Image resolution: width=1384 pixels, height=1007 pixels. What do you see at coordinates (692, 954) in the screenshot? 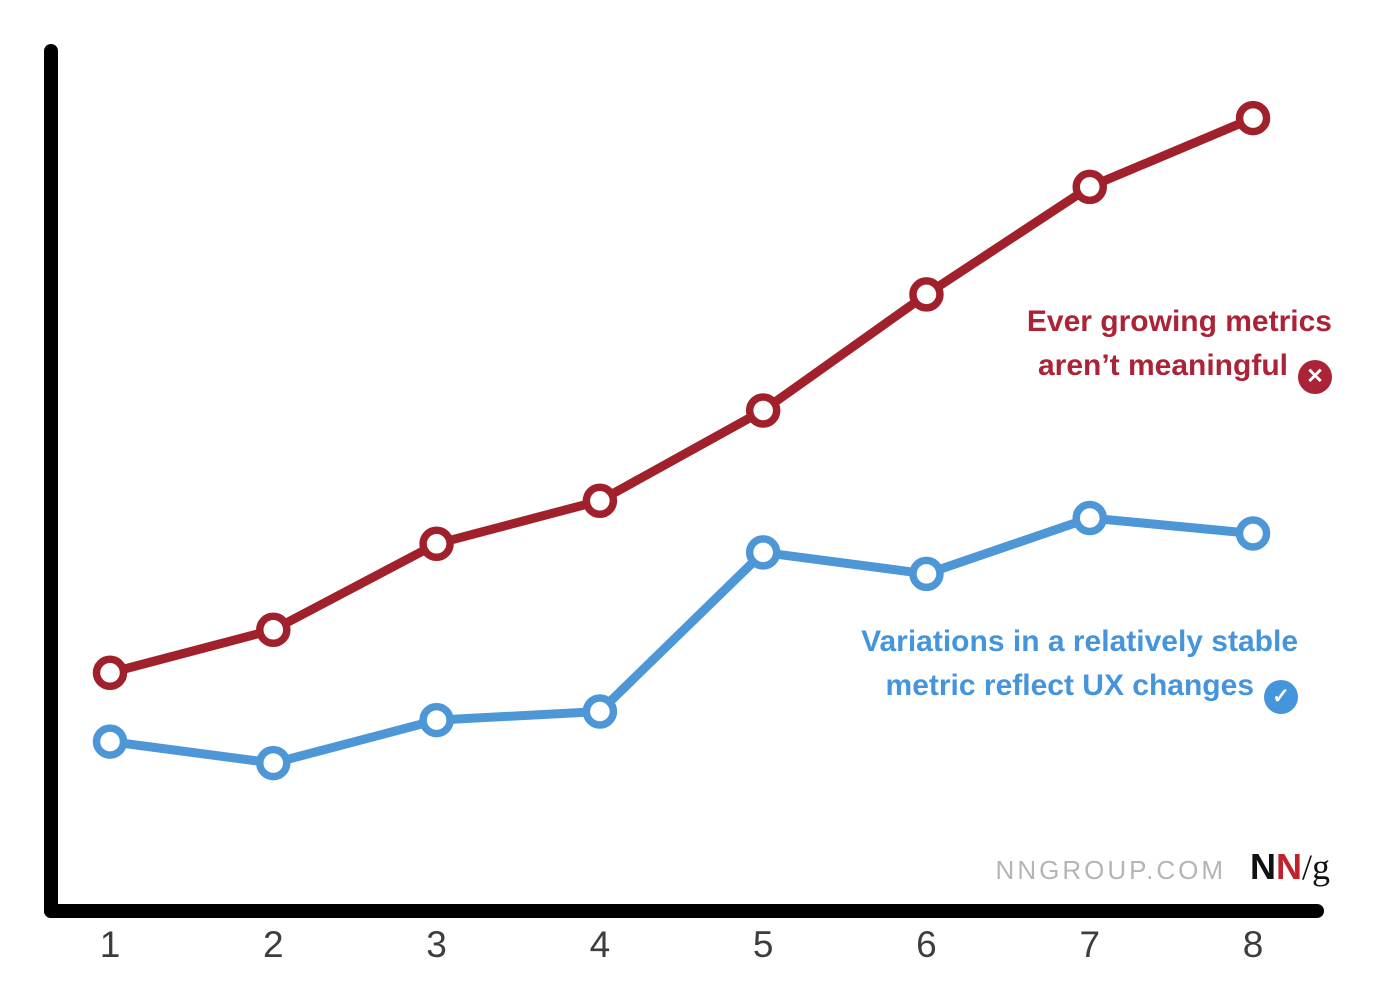
I see `x-axis-tick-labels: 1 2 3 4 5 6 7 8` at bounding box center [692, 954].